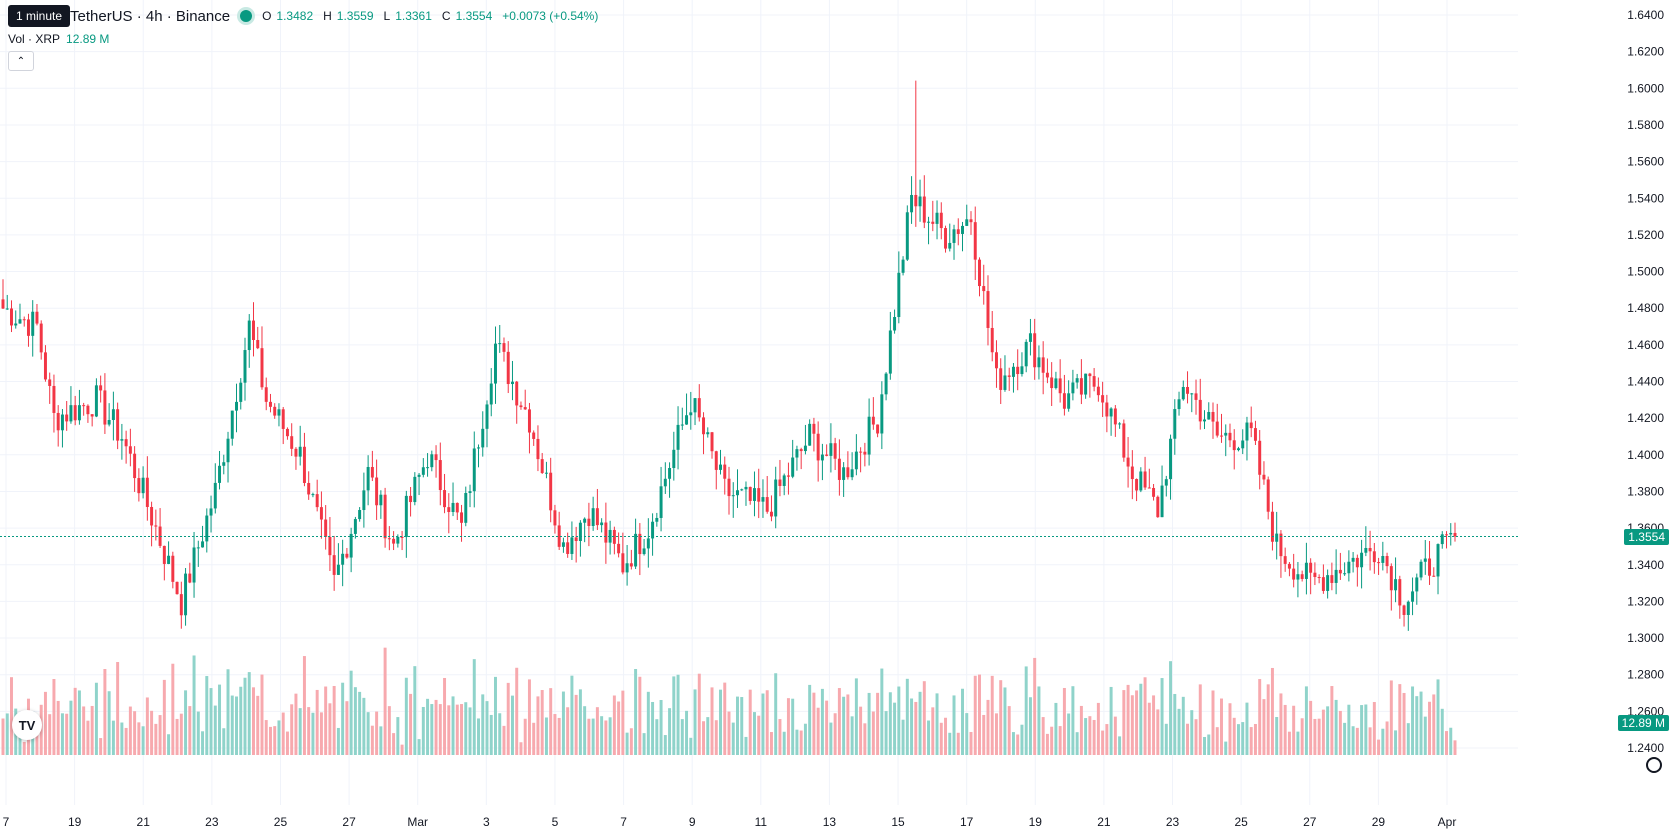 The image size is (1678, 835). I want to click on tradingview-logo-icon: TV, so click(27, 725).